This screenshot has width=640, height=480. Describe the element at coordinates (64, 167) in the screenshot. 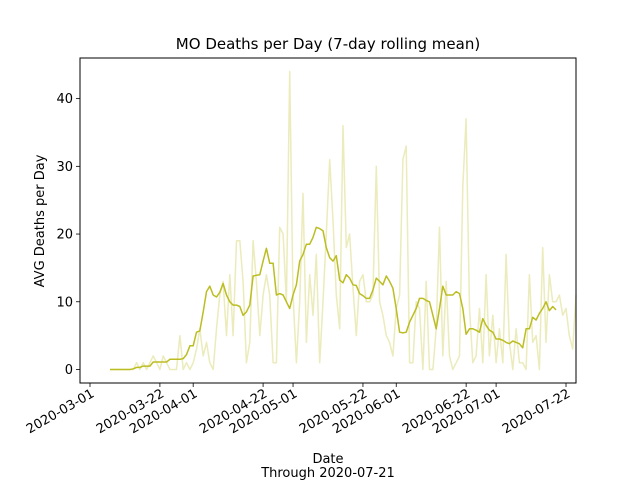

I see `y-tick-label: 30` at that location.